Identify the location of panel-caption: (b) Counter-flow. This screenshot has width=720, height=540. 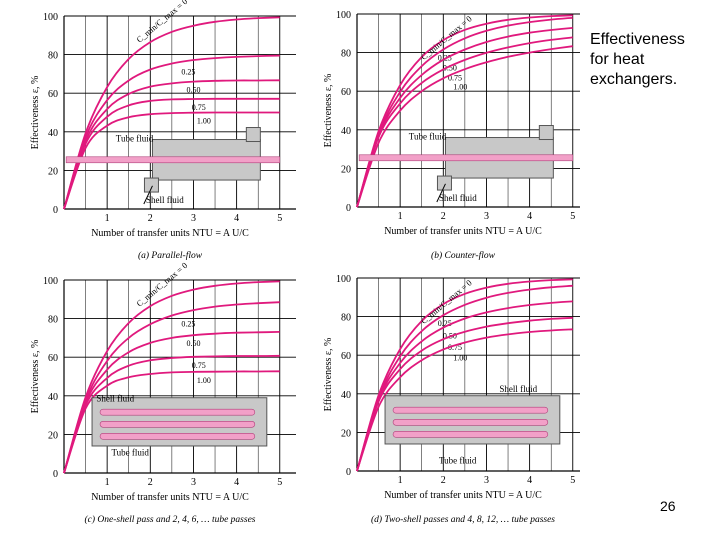
(463, 255).